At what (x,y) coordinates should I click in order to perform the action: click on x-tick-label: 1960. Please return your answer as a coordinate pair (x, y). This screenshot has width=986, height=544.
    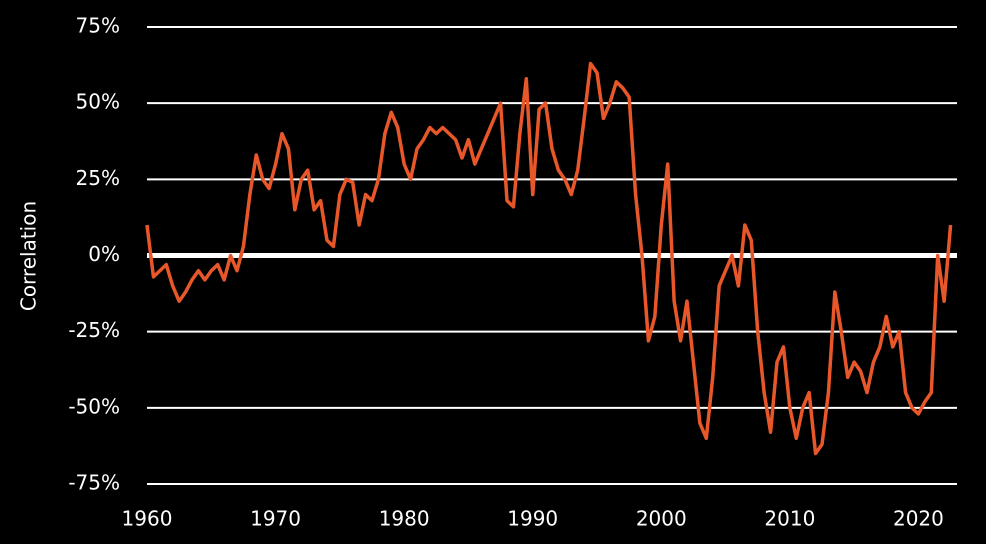
    Looking at the image, I should click on (147, 519).